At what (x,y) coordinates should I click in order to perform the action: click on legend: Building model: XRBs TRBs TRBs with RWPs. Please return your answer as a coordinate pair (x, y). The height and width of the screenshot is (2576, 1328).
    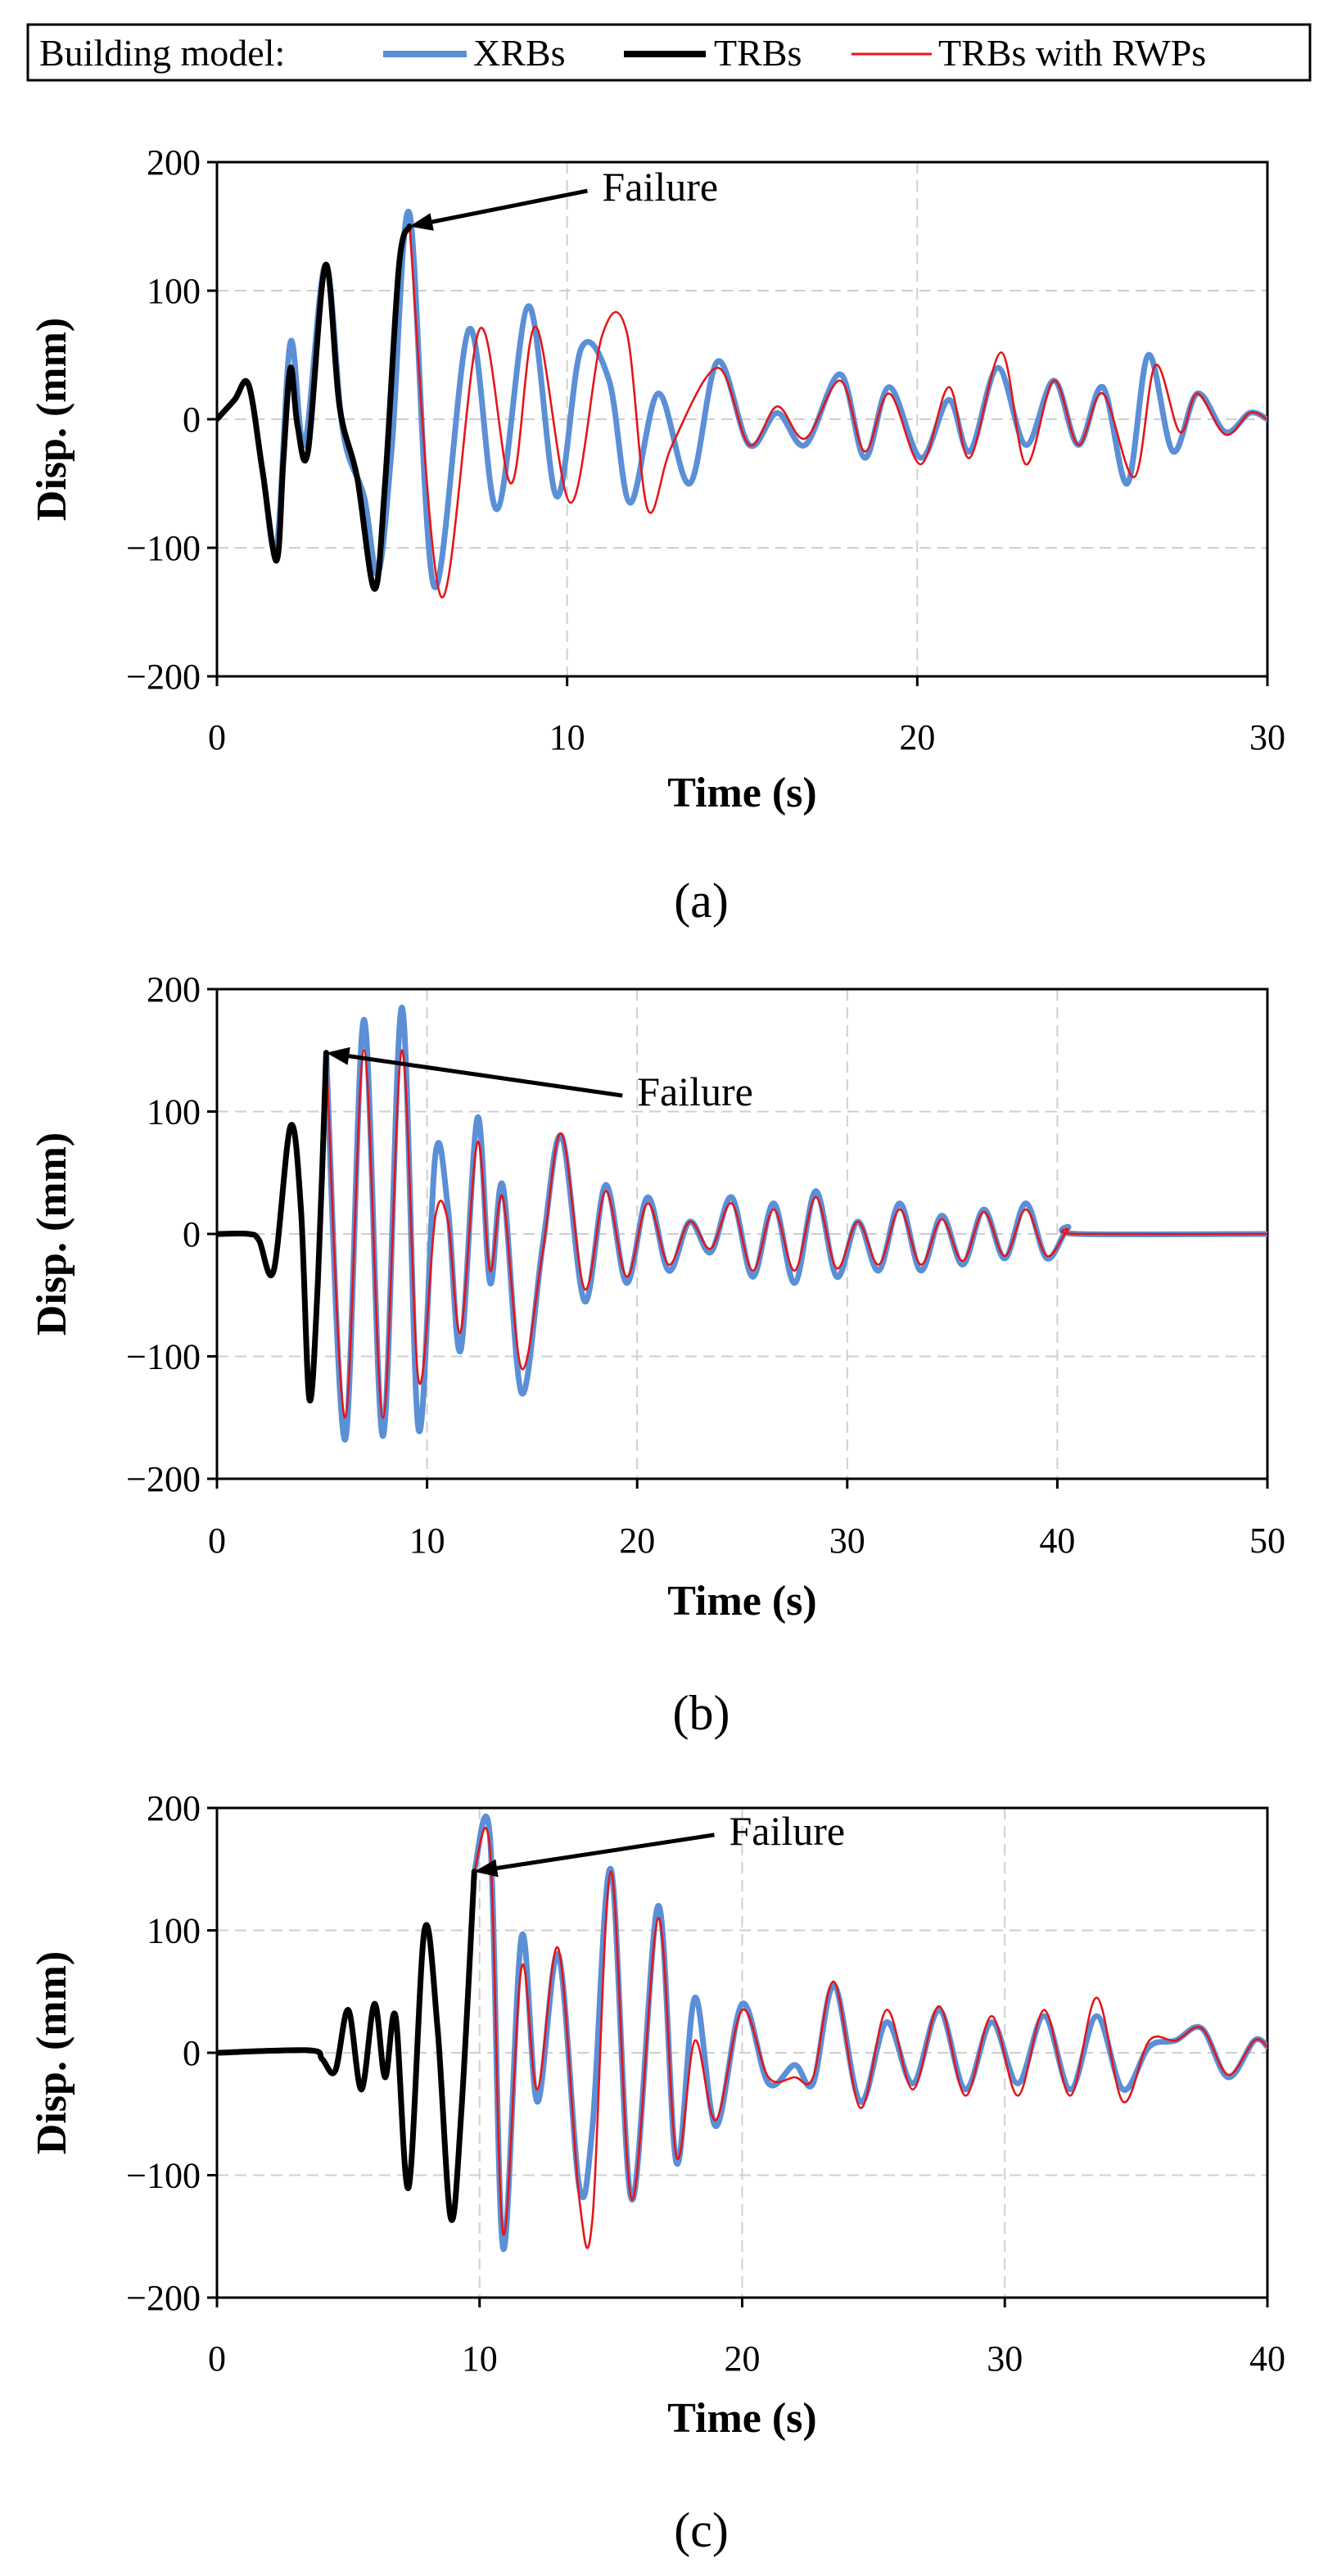
    Looking at the image, I should click on (669, 52).